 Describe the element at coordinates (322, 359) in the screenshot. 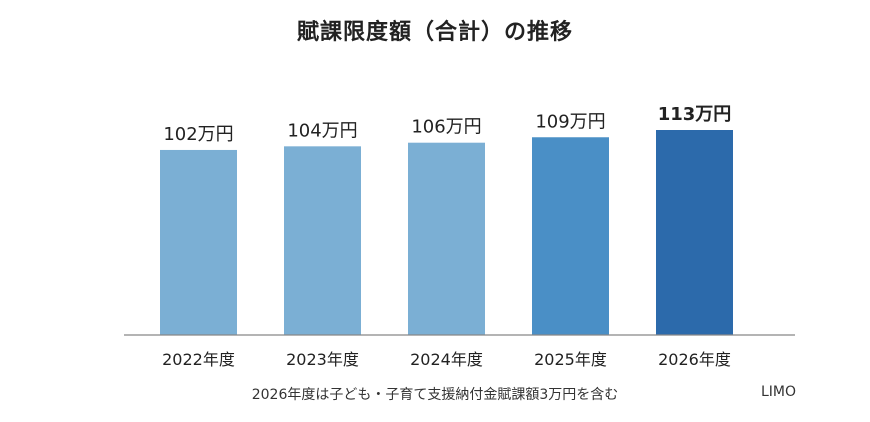

I see `x-tick-label: 2023年度` at that location.